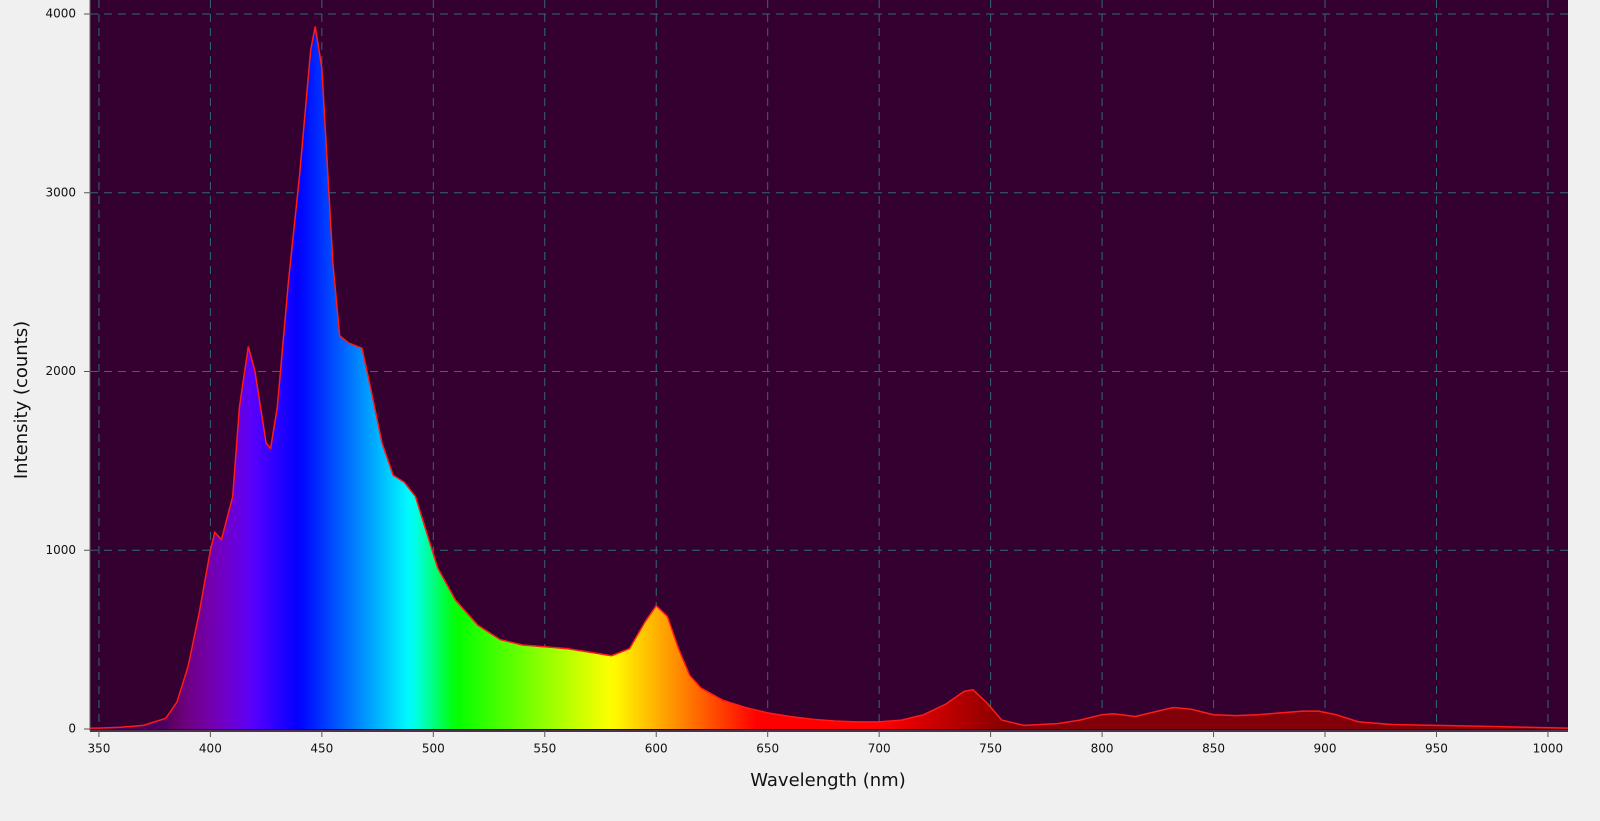 Image resolution: width=1600 pixels, height=821 pixels. Describe the element at coordinates (1548, 749) in the screenshot. I see `x-tick-label: 1000` at that location.